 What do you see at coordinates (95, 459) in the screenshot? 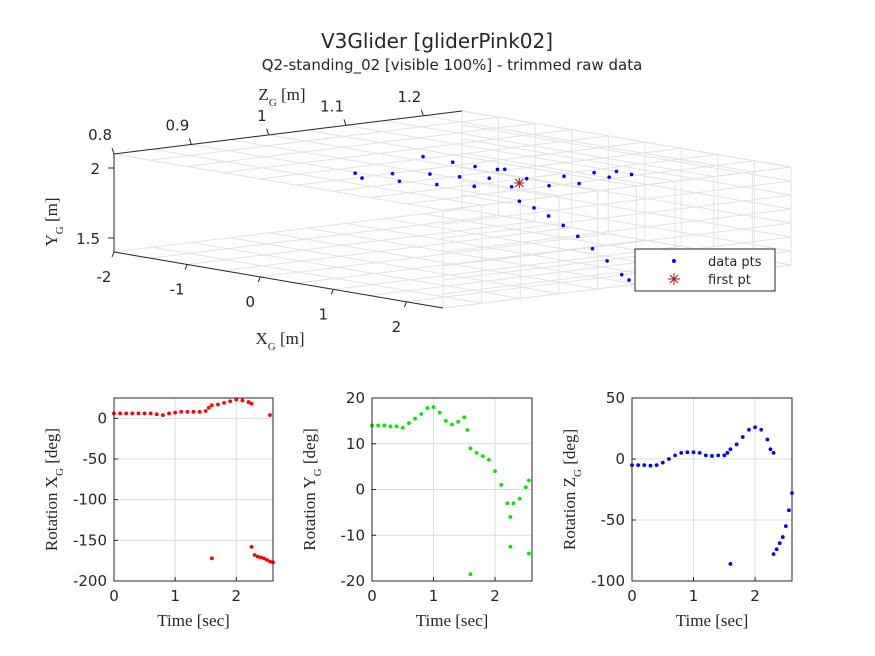
I see `y-tick-label: -50` at bounding box center [95, 459].